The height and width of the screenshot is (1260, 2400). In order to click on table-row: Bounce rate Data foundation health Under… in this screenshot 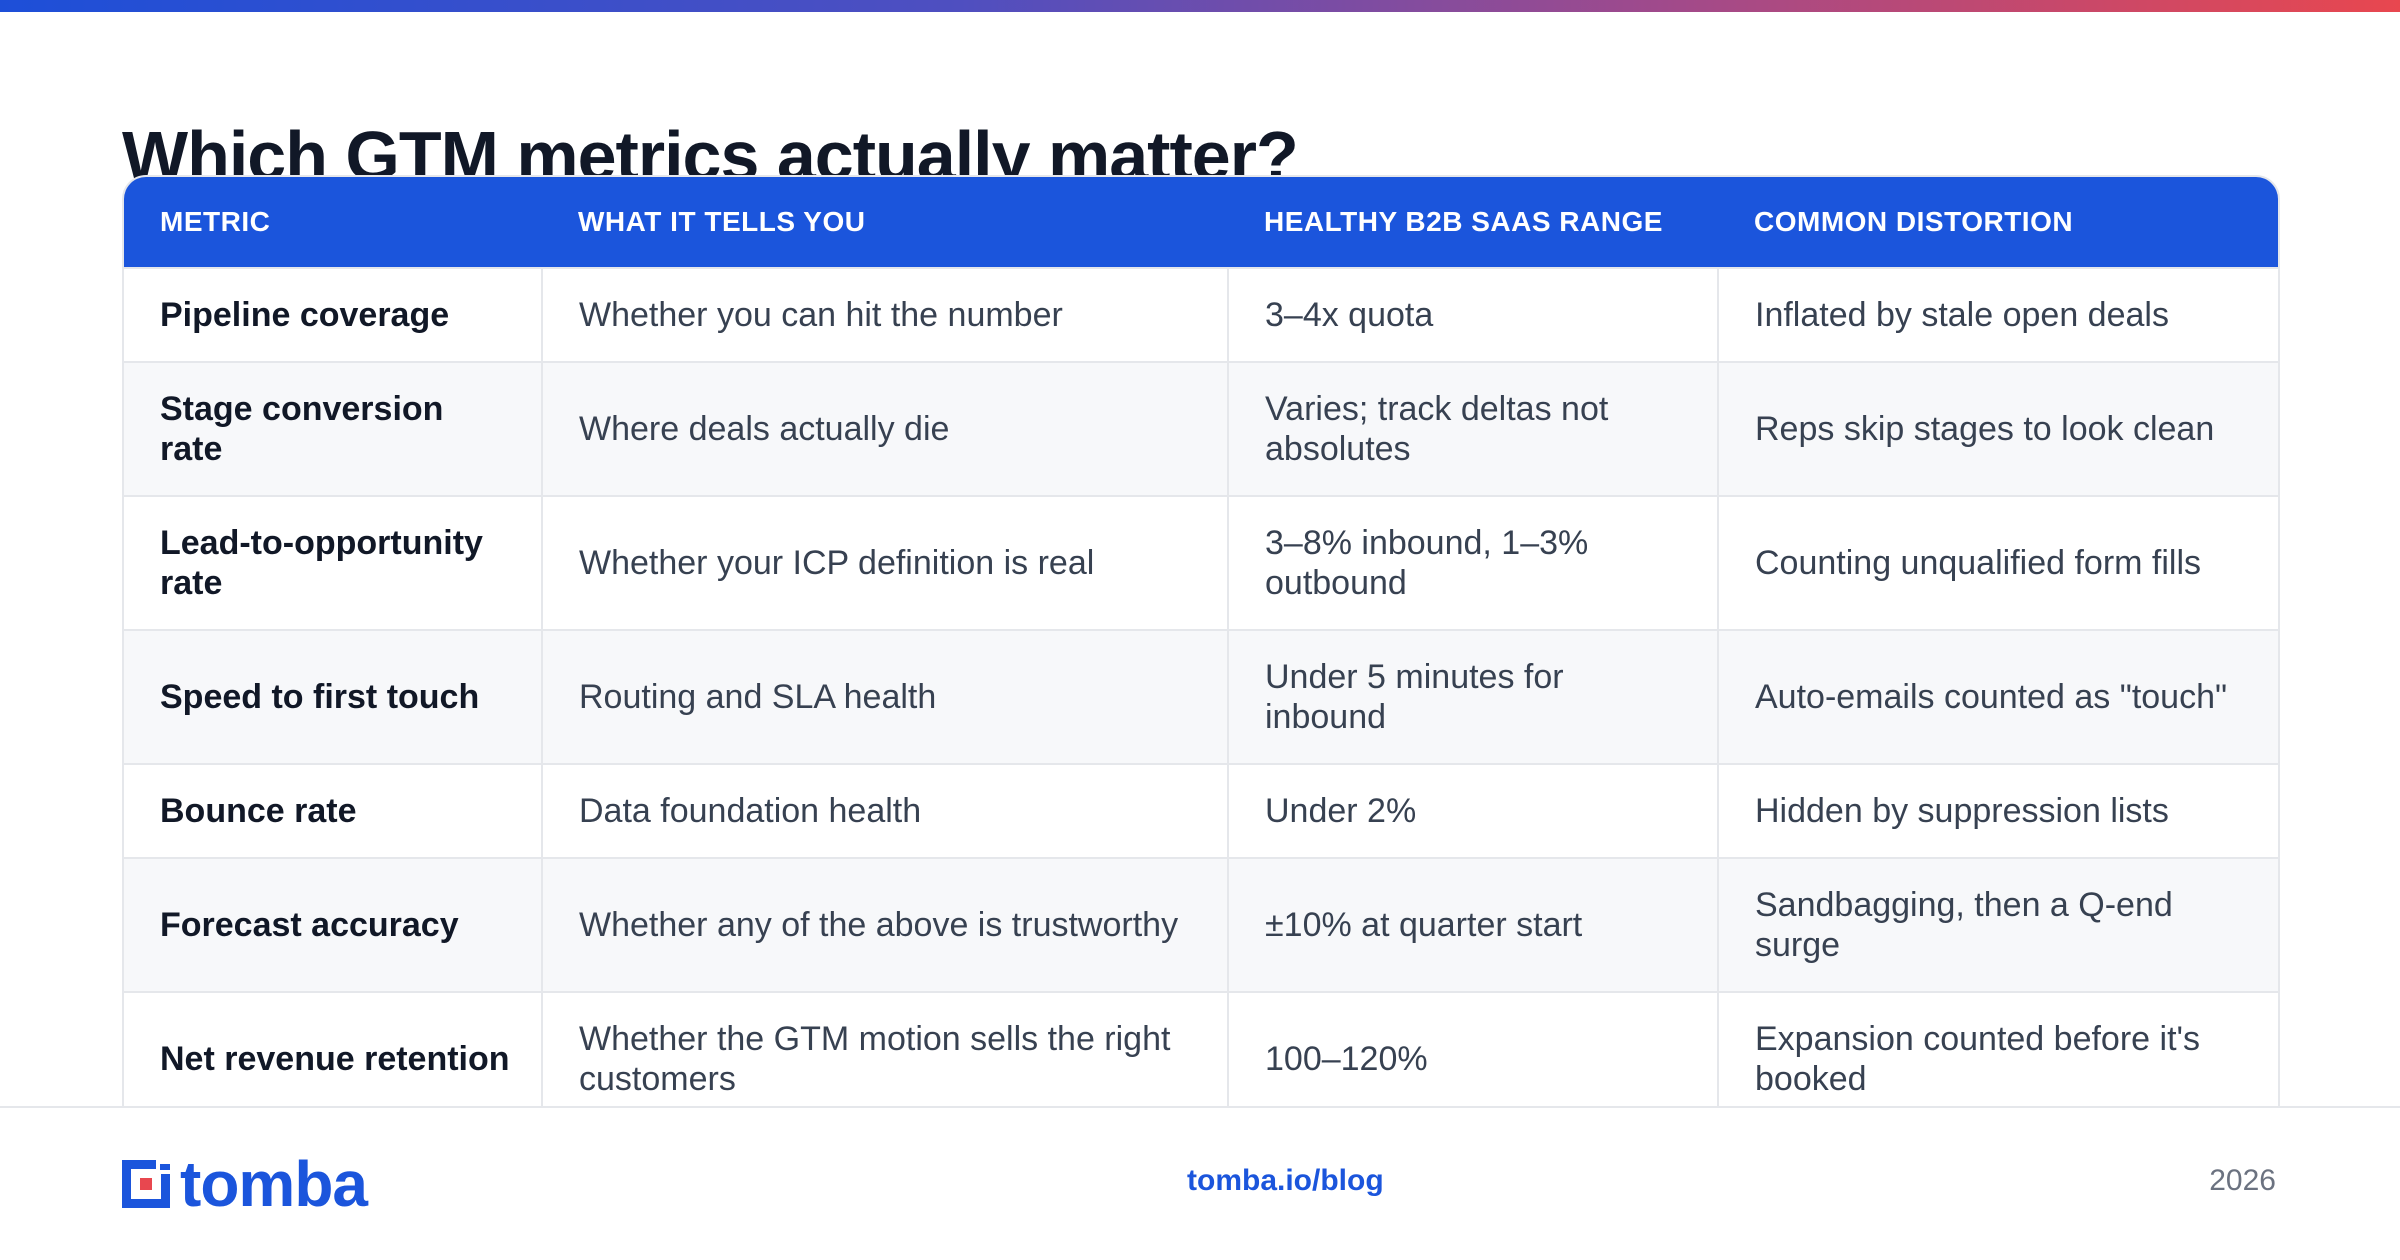, I will do `click(1201, 810)`.